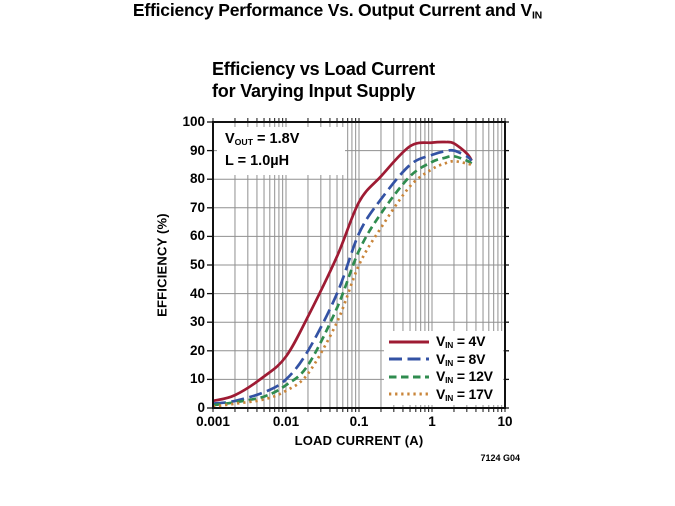 The width and height of the screenshot is (675, 506). Describe the element at coordinates (197, 293) in the screenshot. I see `y-tick-label: 40` at that location.